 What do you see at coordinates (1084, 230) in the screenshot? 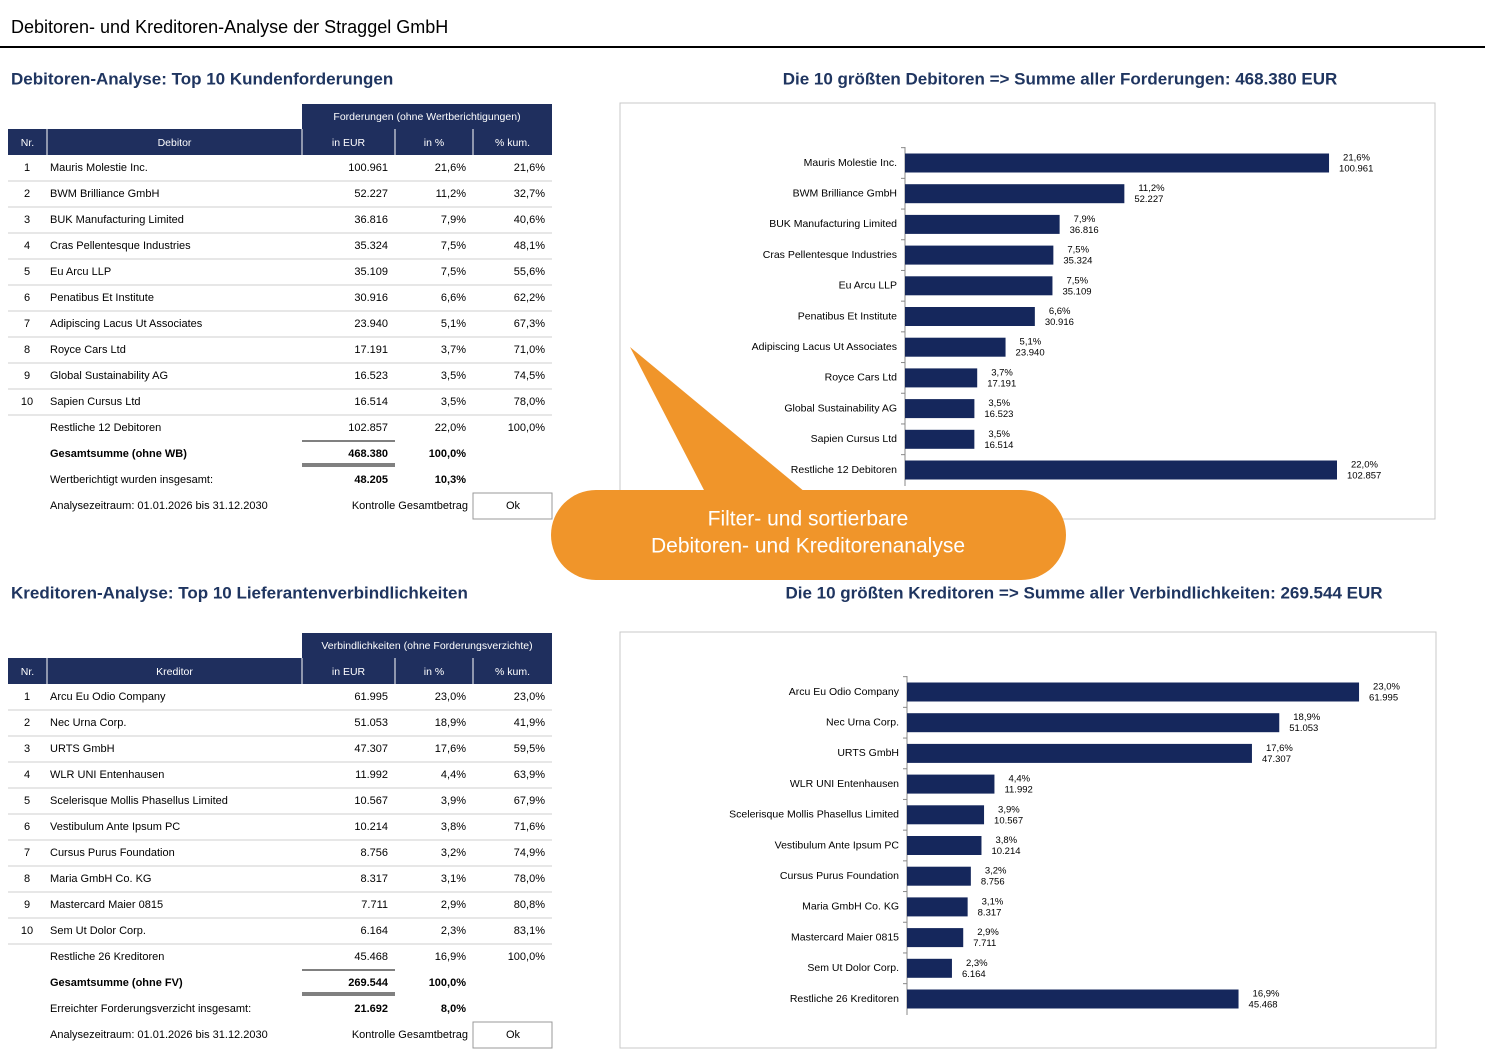
I see `value-label: 36.816` at bounding box center [1084, 230].